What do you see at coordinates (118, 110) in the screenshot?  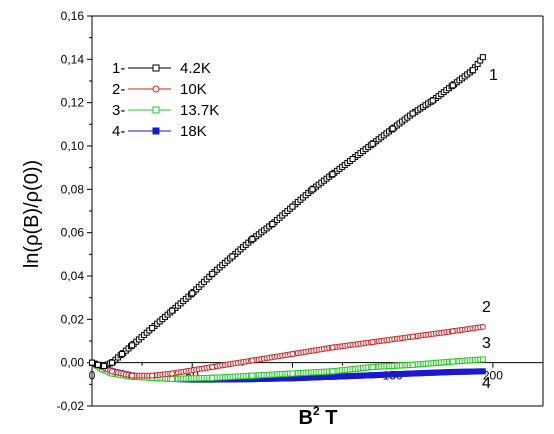 I see `legend-prefix: 3-` at bounding box center [118, 110].